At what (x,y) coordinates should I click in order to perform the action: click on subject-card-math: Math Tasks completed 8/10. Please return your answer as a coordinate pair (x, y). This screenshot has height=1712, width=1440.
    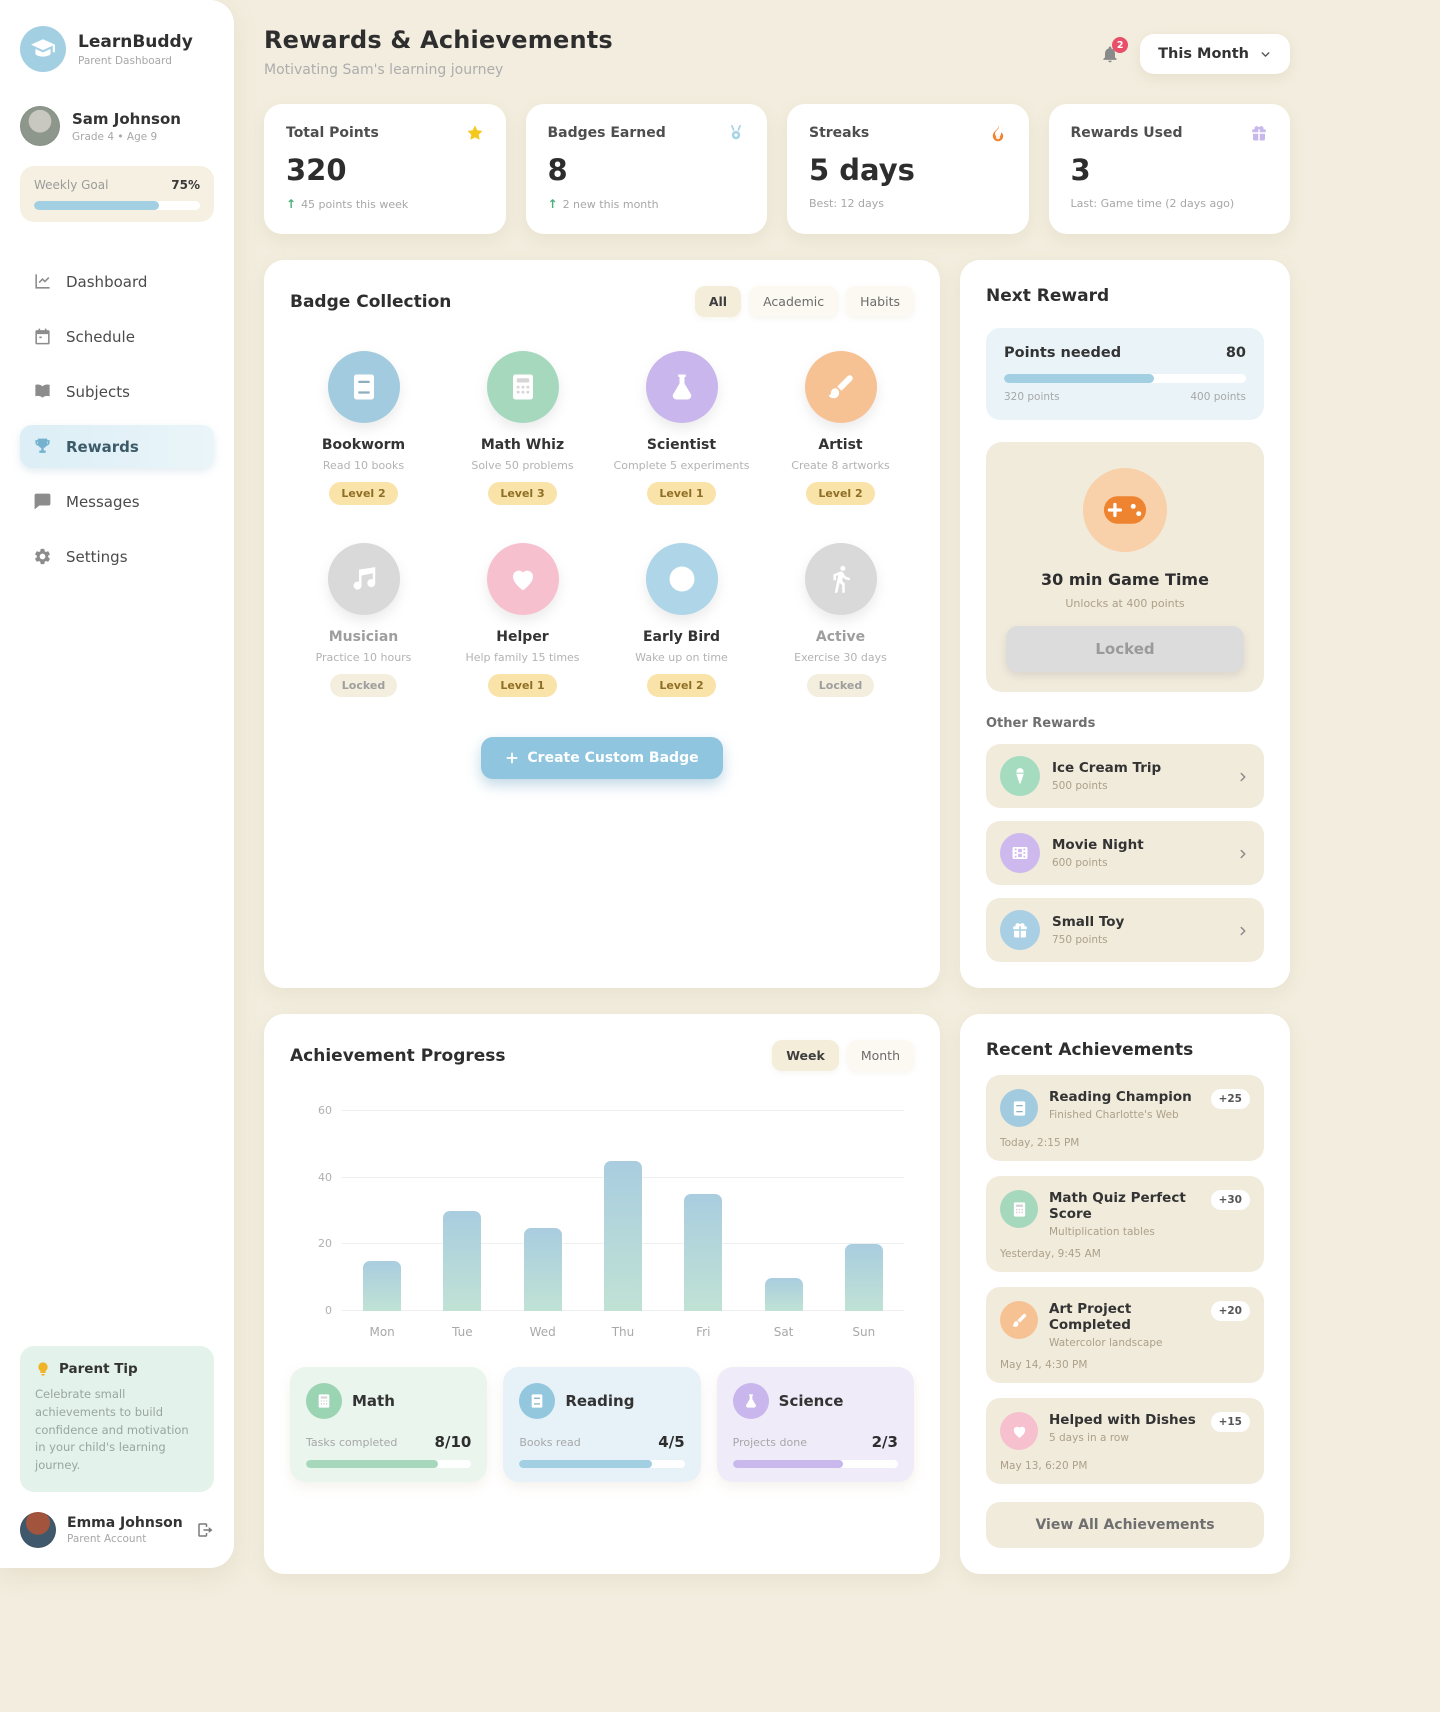
    Looking at the image, I should click on (389, 1424).